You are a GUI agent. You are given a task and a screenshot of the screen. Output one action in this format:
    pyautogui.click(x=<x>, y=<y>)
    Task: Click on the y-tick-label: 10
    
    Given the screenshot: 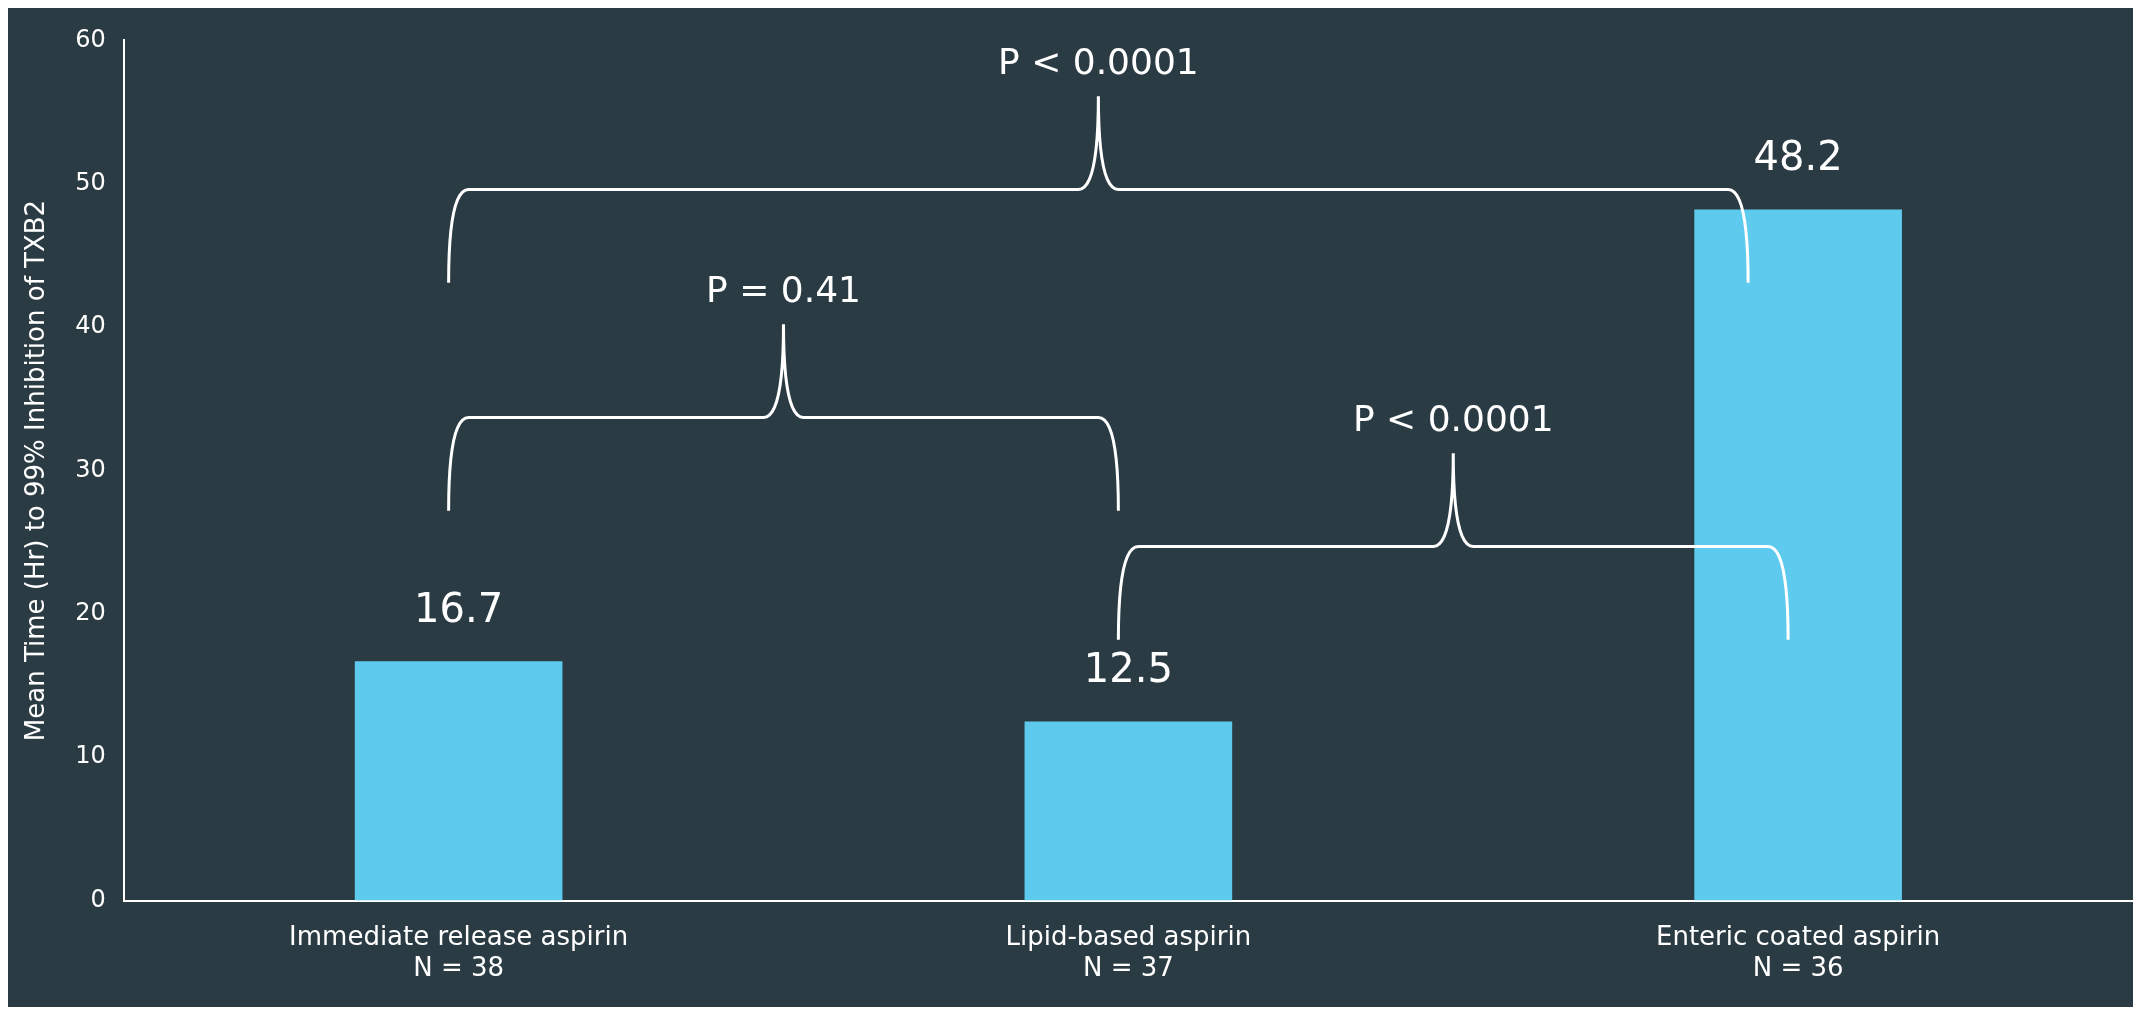 What is the action you would take?
    pyautogui.click(x=90, y=755)
    